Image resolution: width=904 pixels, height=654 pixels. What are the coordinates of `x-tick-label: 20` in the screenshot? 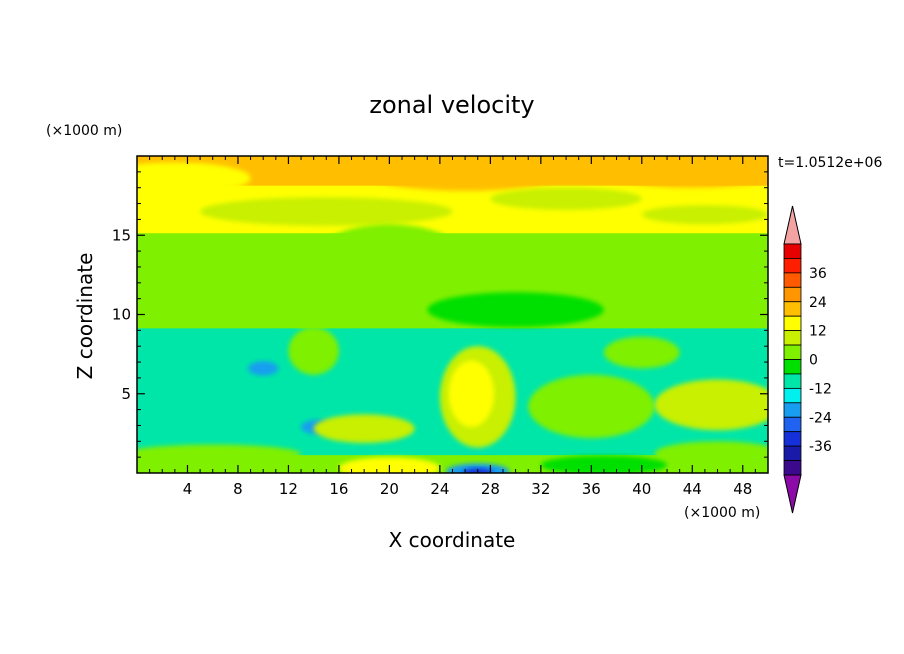 It's located at (389, 489).